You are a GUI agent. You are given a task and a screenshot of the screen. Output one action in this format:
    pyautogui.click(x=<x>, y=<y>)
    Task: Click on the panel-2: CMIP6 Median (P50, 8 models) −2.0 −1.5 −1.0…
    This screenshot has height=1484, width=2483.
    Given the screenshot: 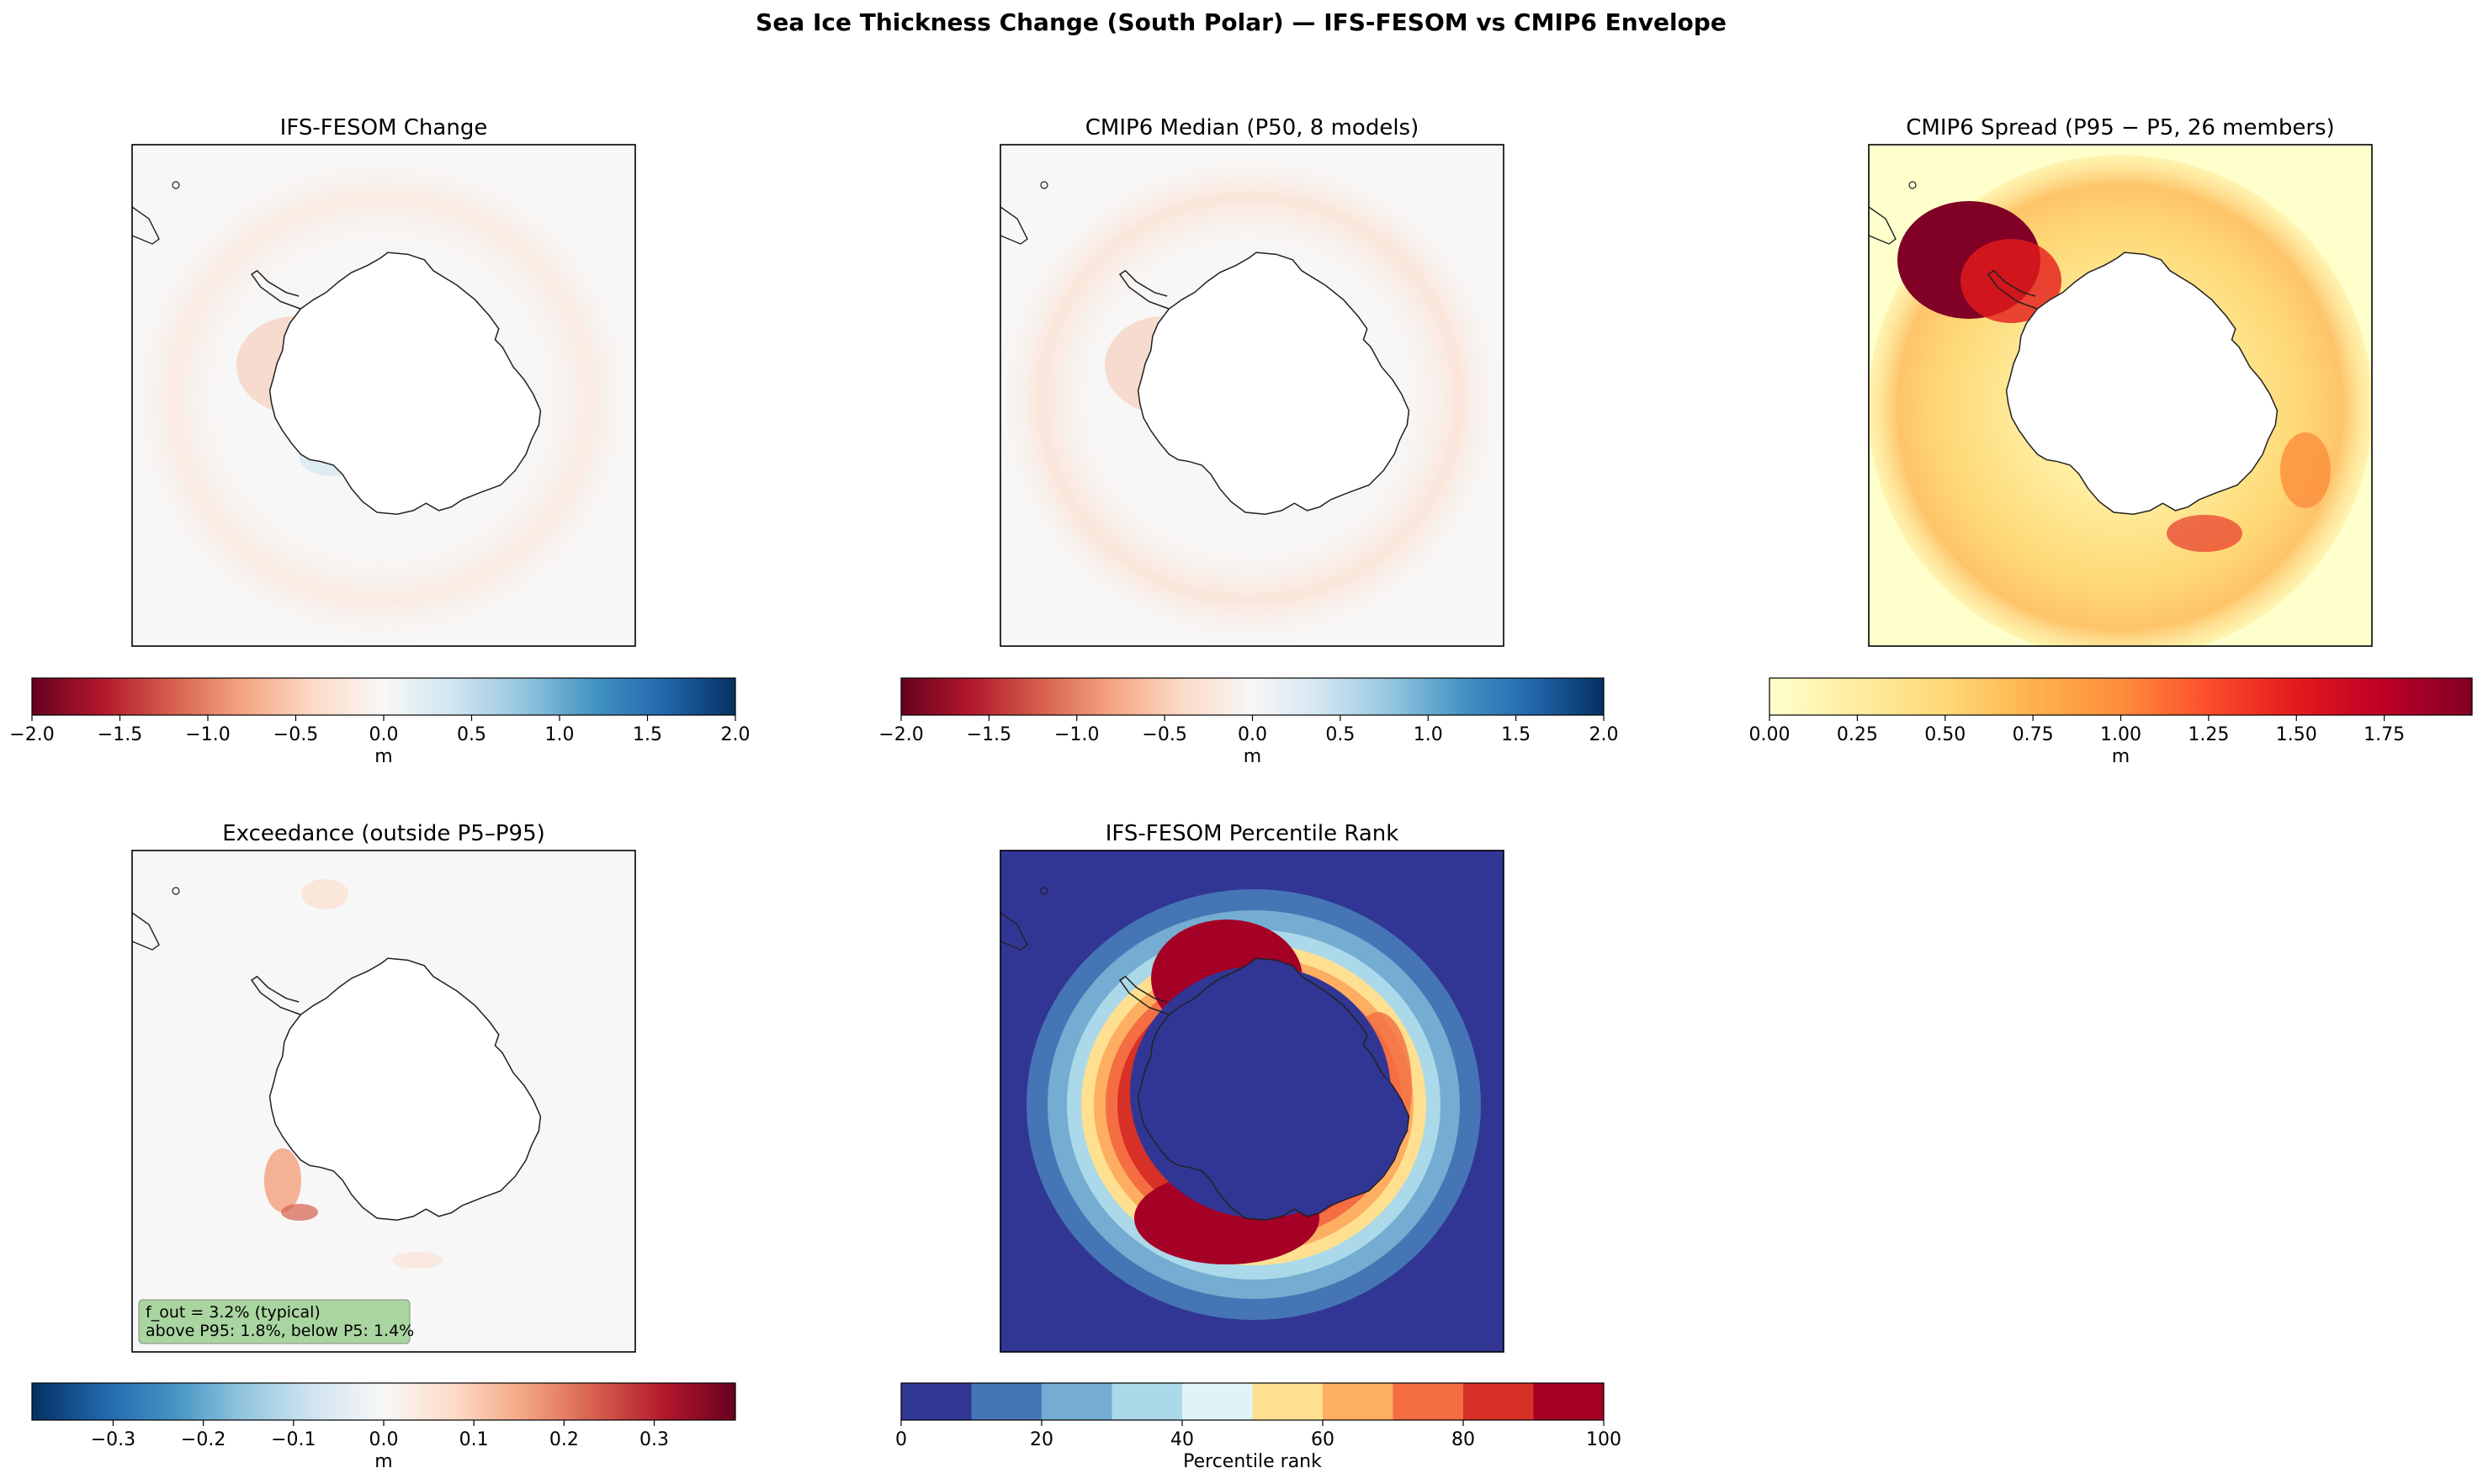 What is the action you would take?
    pyautogui.click(x=1248, y=441)
    